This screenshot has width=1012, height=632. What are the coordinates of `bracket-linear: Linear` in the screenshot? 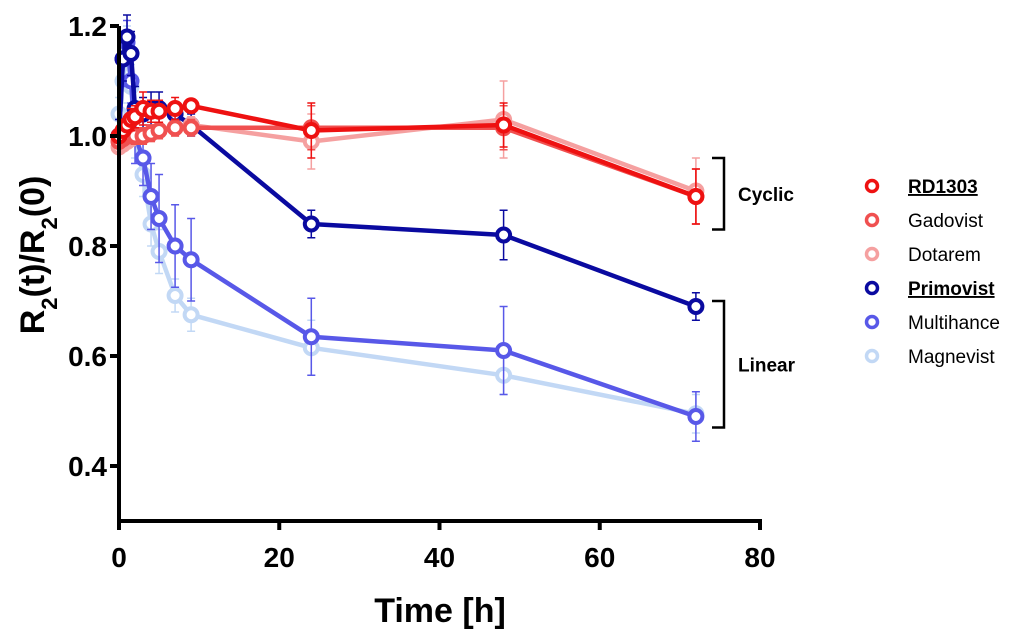 It's located at (754, 364).